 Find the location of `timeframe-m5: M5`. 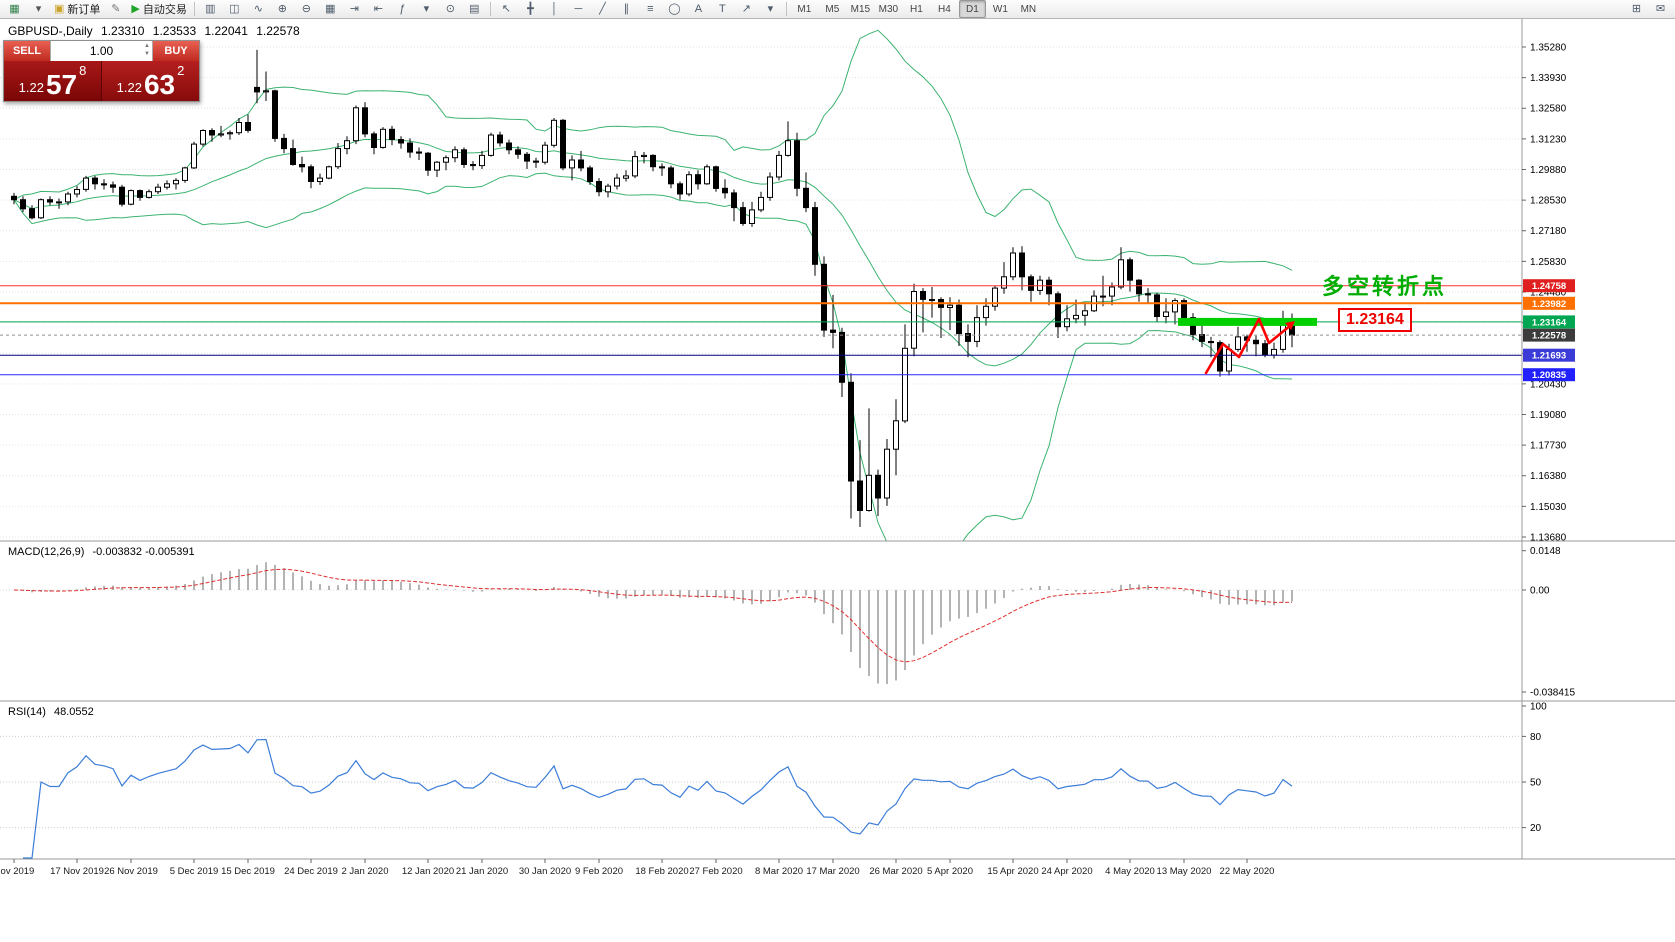

timeframe-m5: M5 is located at coordinates (832, 9).